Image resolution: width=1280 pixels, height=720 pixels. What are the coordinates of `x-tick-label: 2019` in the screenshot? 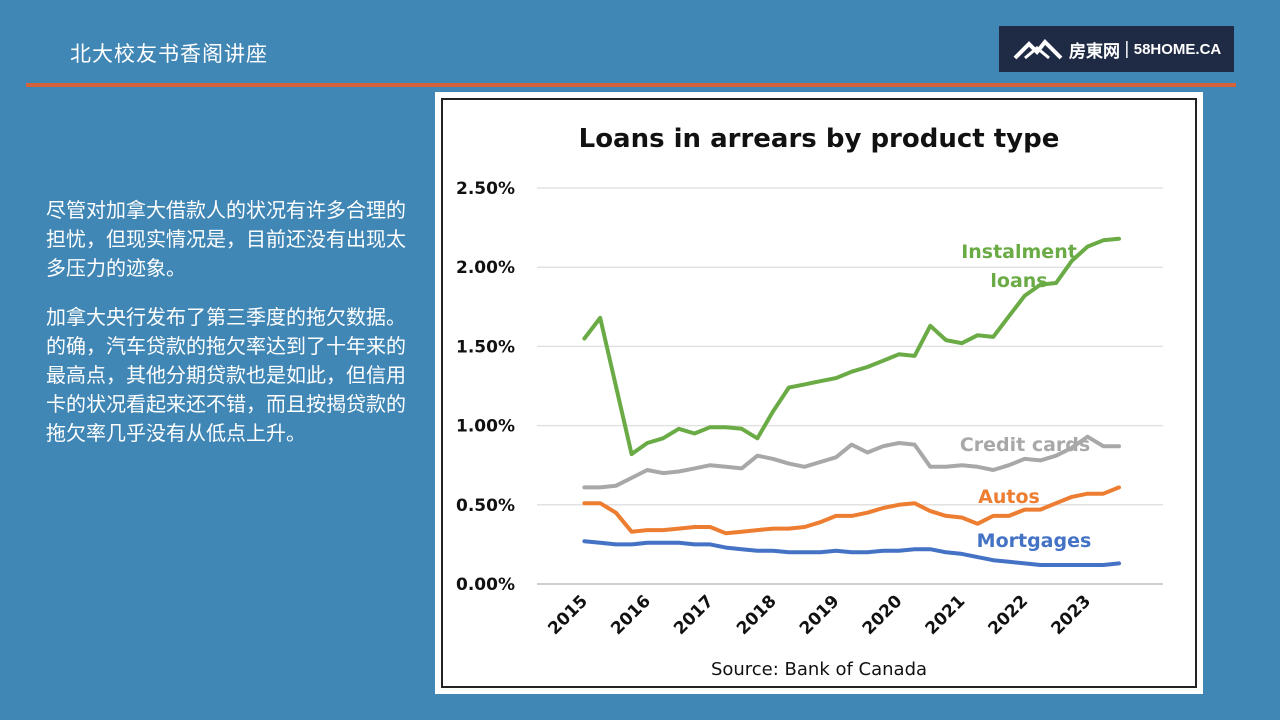 It's located at (820, 615).